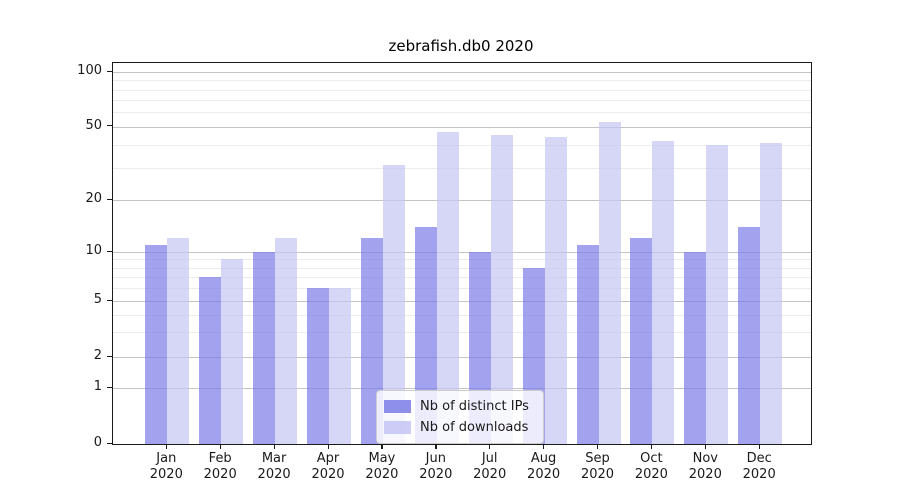  I want to click on x-tick-label-month: Dec, so click(759, 458).